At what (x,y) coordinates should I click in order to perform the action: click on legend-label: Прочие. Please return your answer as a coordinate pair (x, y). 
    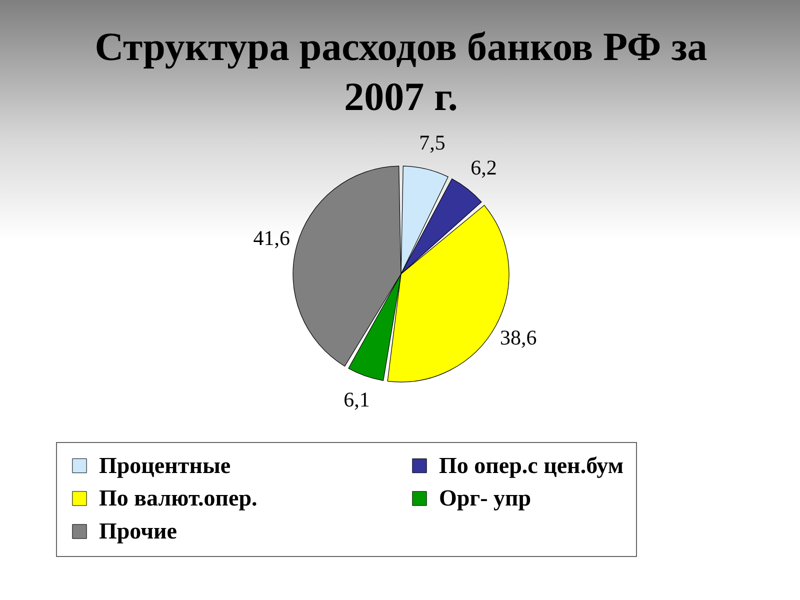
    Looking at the image, I should click on (138, 531).